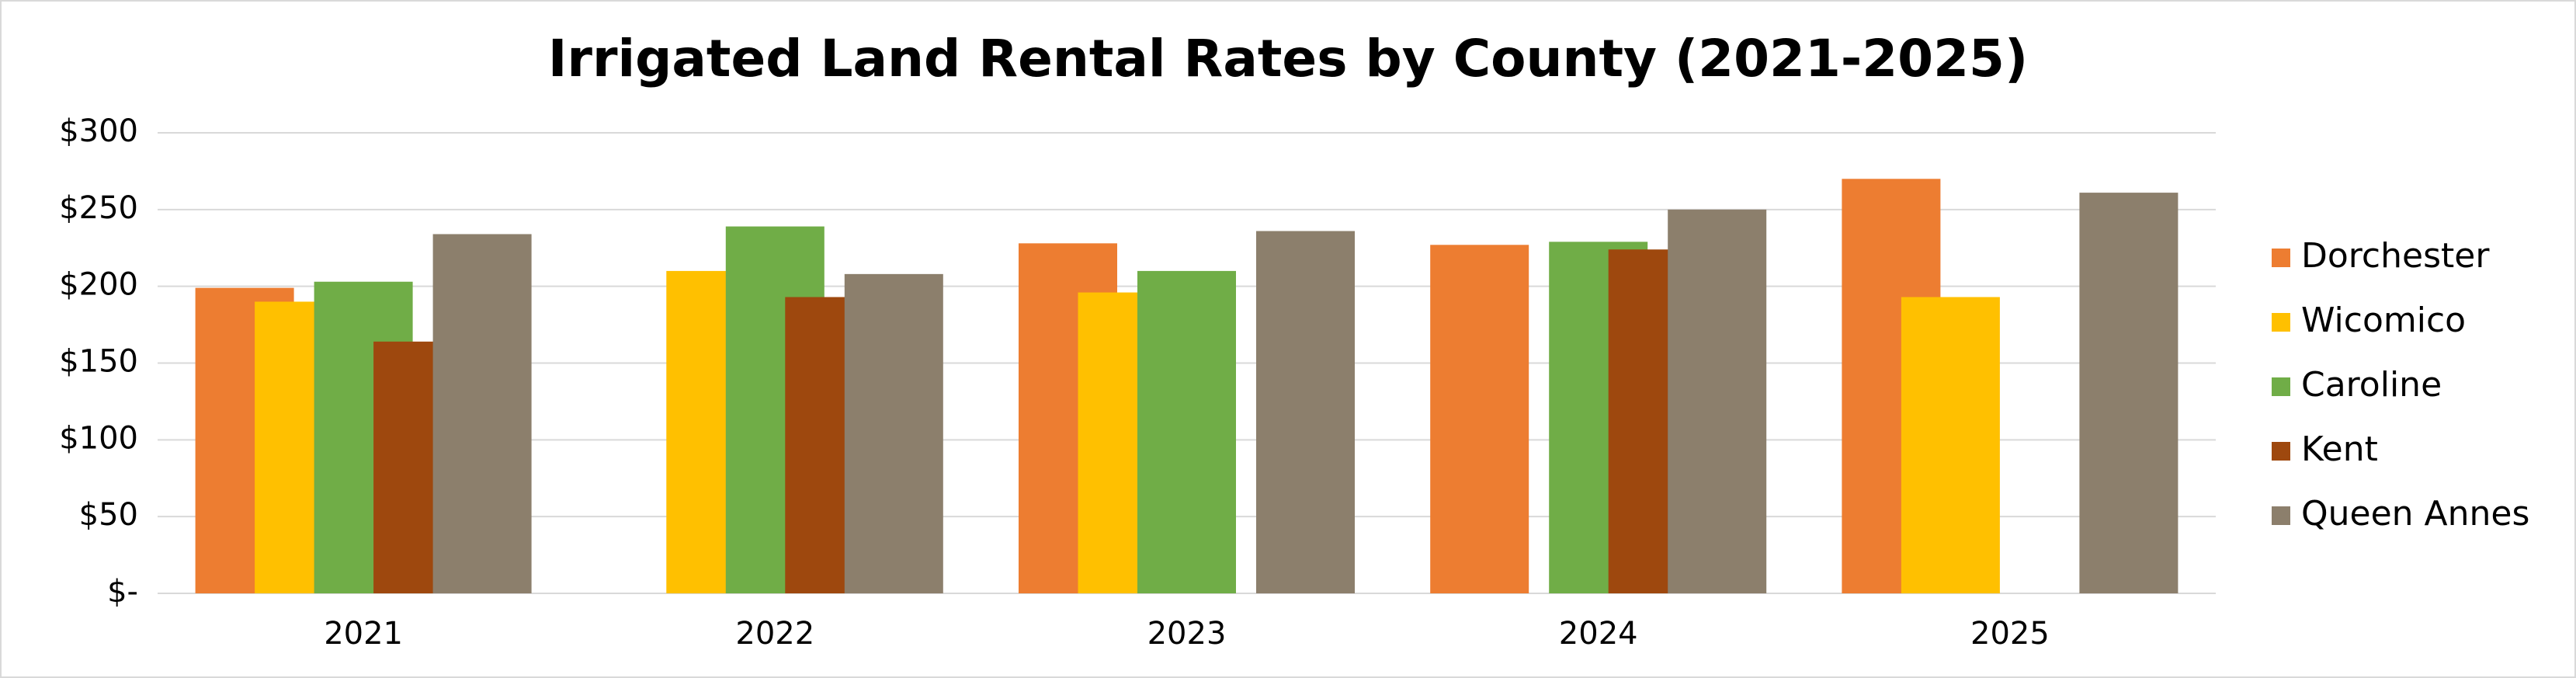  I want to click on y-tick-label: $300, so click(98, 131).